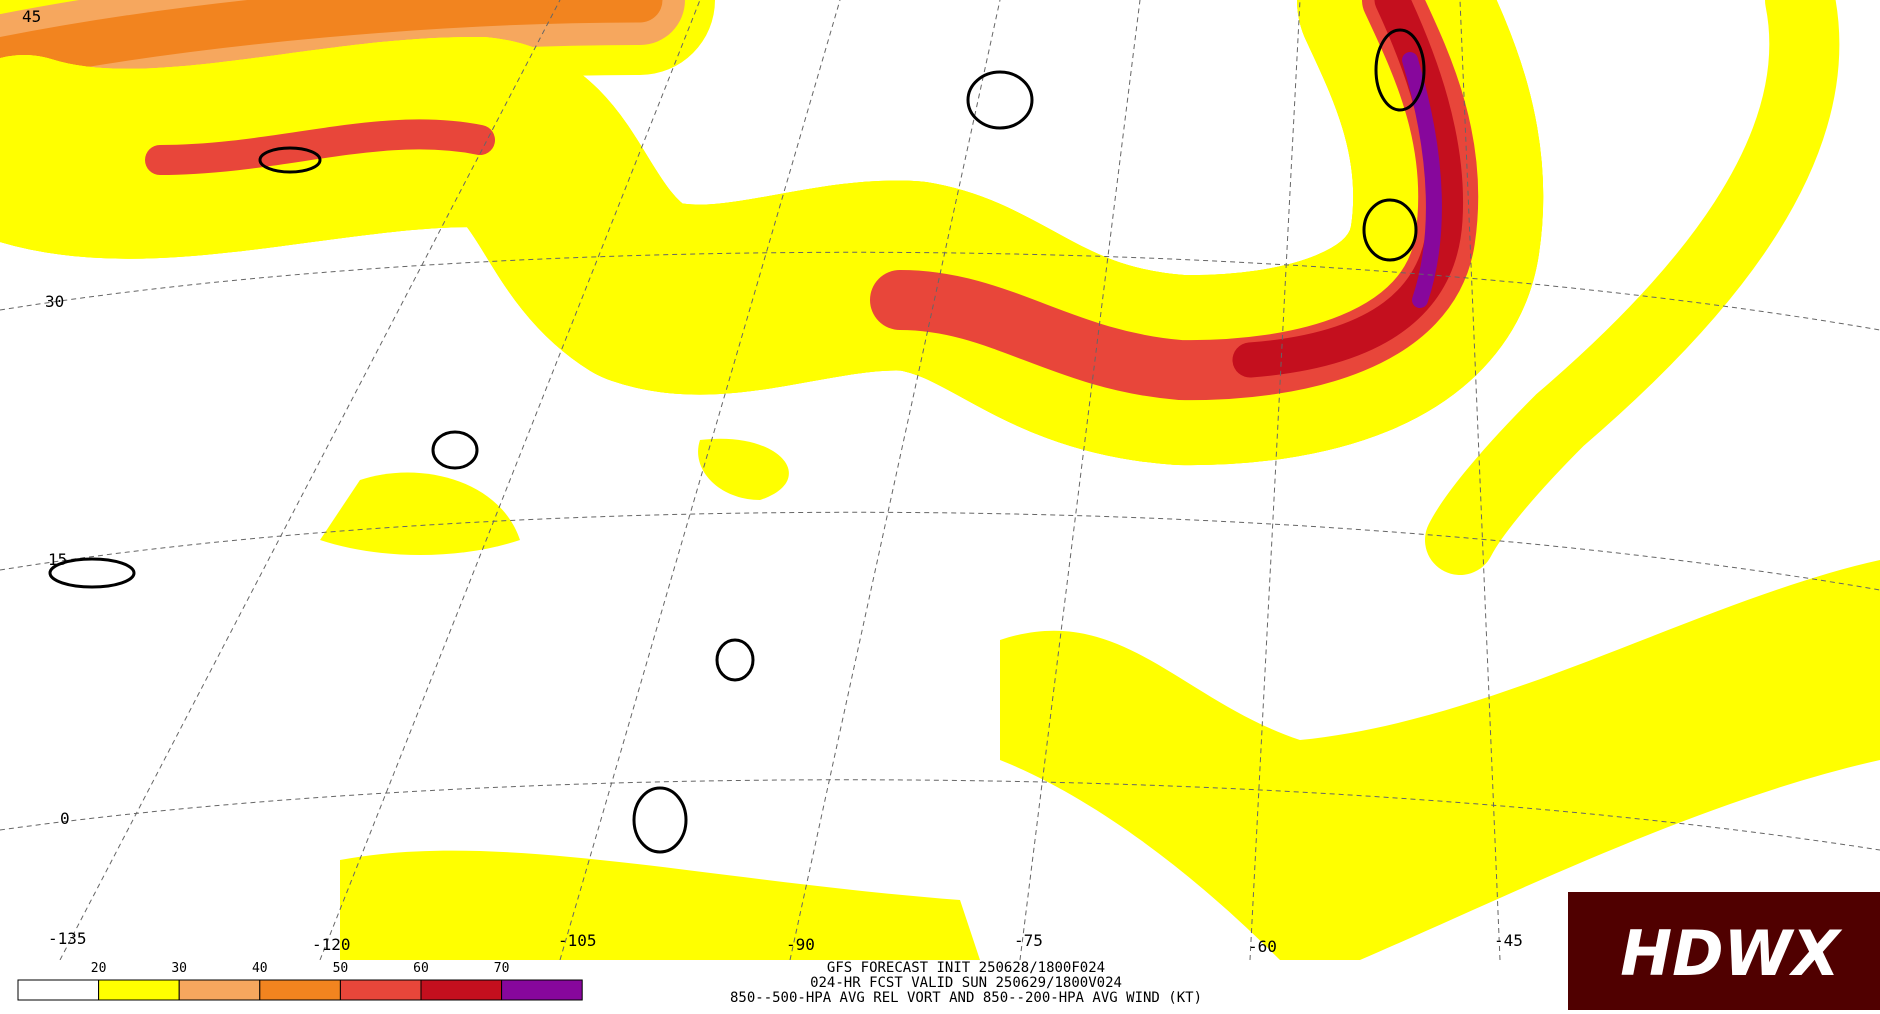 The width and height of the screenshot is (1880, 1014). Describe the element at coordinates (54, 301) in the screenshot. I see `lat-label: 30` at that location.